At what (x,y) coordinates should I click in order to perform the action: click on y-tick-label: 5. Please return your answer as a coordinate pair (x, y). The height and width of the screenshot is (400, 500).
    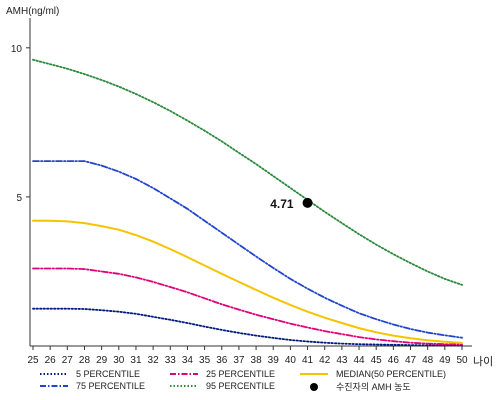
    Looking at the image, I should click on (19, 198).